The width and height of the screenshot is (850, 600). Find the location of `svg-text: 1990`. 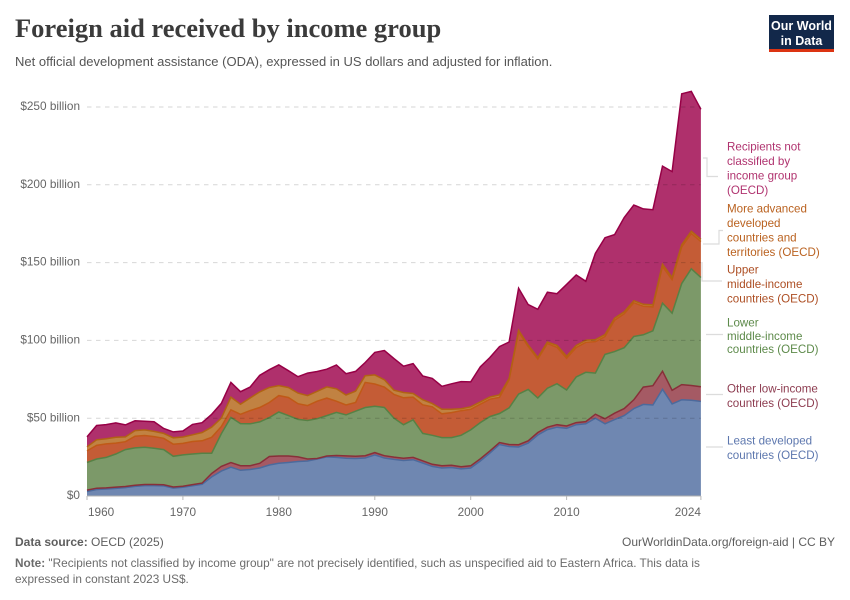

svg-text: 1990 is located at coordinates (375, 512).